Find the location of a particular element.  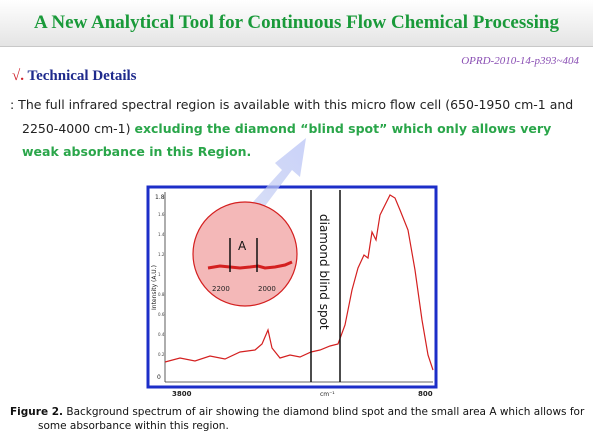

section-heading: √. Technical Details is located at coordinates (74, 76).